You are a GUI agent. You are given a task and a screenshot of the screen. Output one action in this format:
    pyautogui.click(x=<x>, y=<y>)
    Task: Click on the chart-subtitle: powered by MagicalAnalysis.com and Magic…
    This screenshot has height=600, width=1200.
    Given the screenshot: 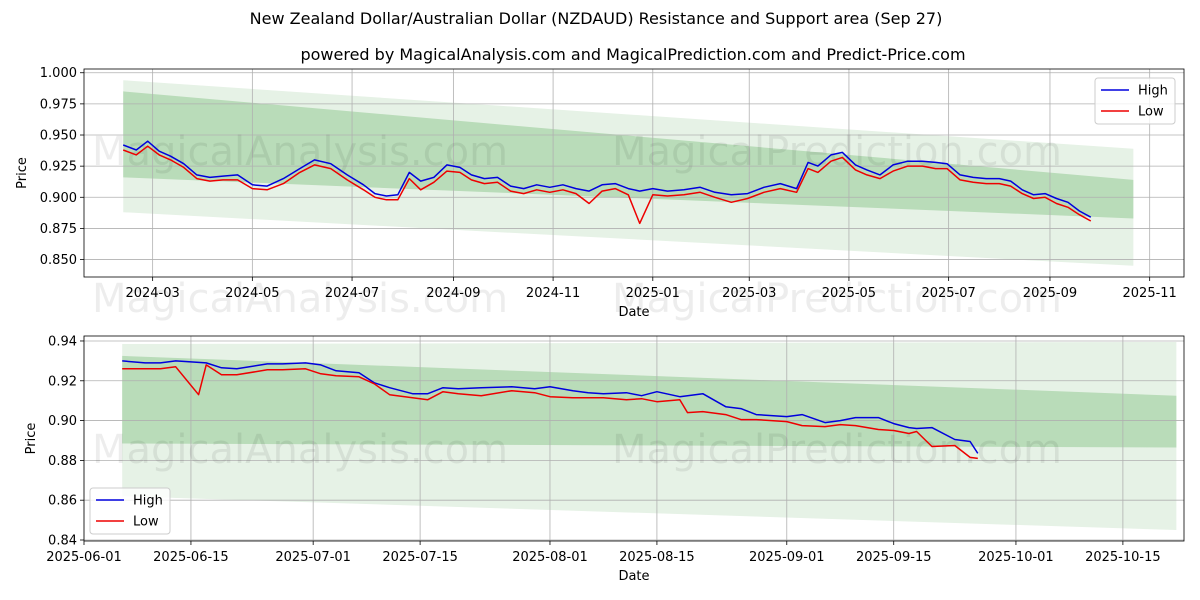 What is the action you would take?
    pyautogui.click(x=633, y=54)
    